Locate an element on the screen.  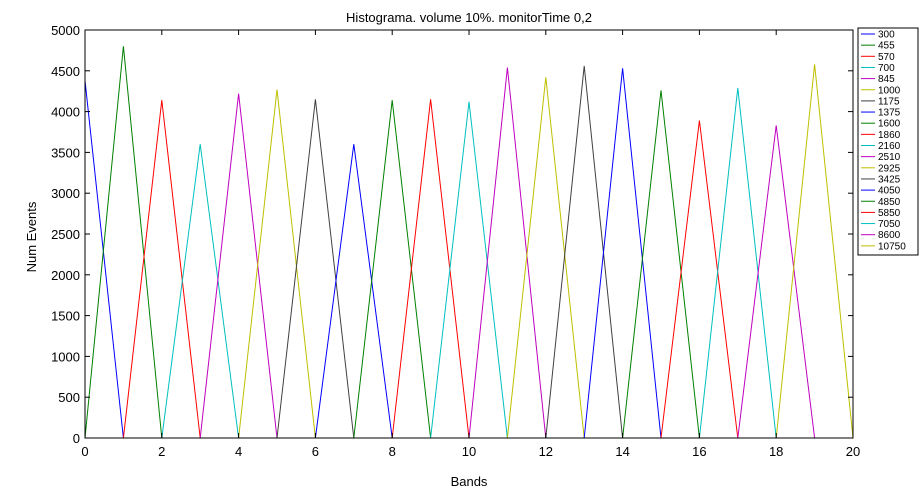
x-tick-label: 16 is located at coordinates (699, 451).